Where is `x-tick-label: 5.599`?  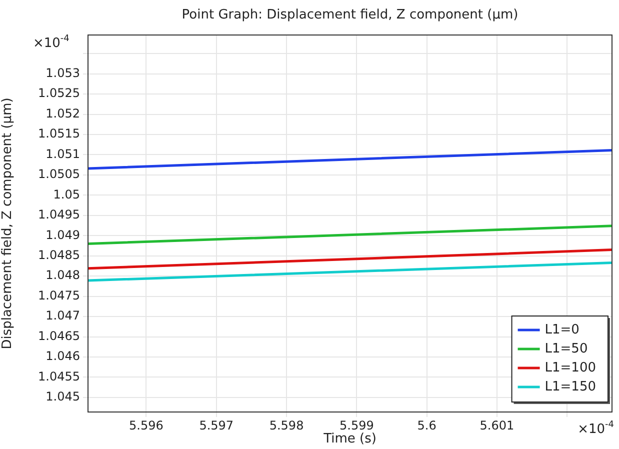
x-tick-label: 5.599 is located at coordinates (356, 425).